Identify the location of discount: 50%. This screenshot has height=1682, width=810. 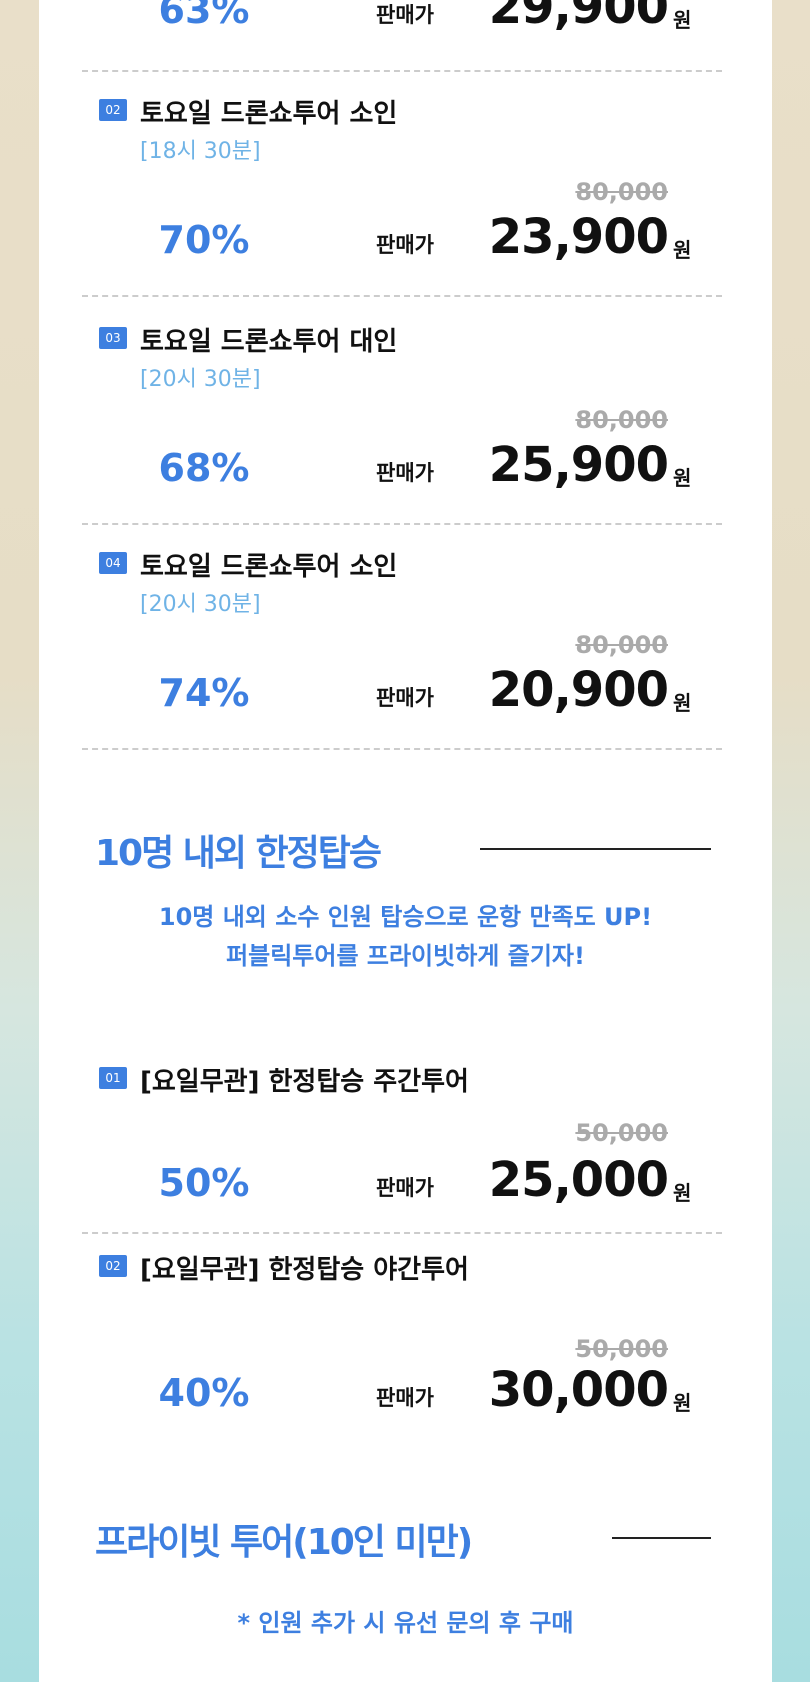
(204, 1183).